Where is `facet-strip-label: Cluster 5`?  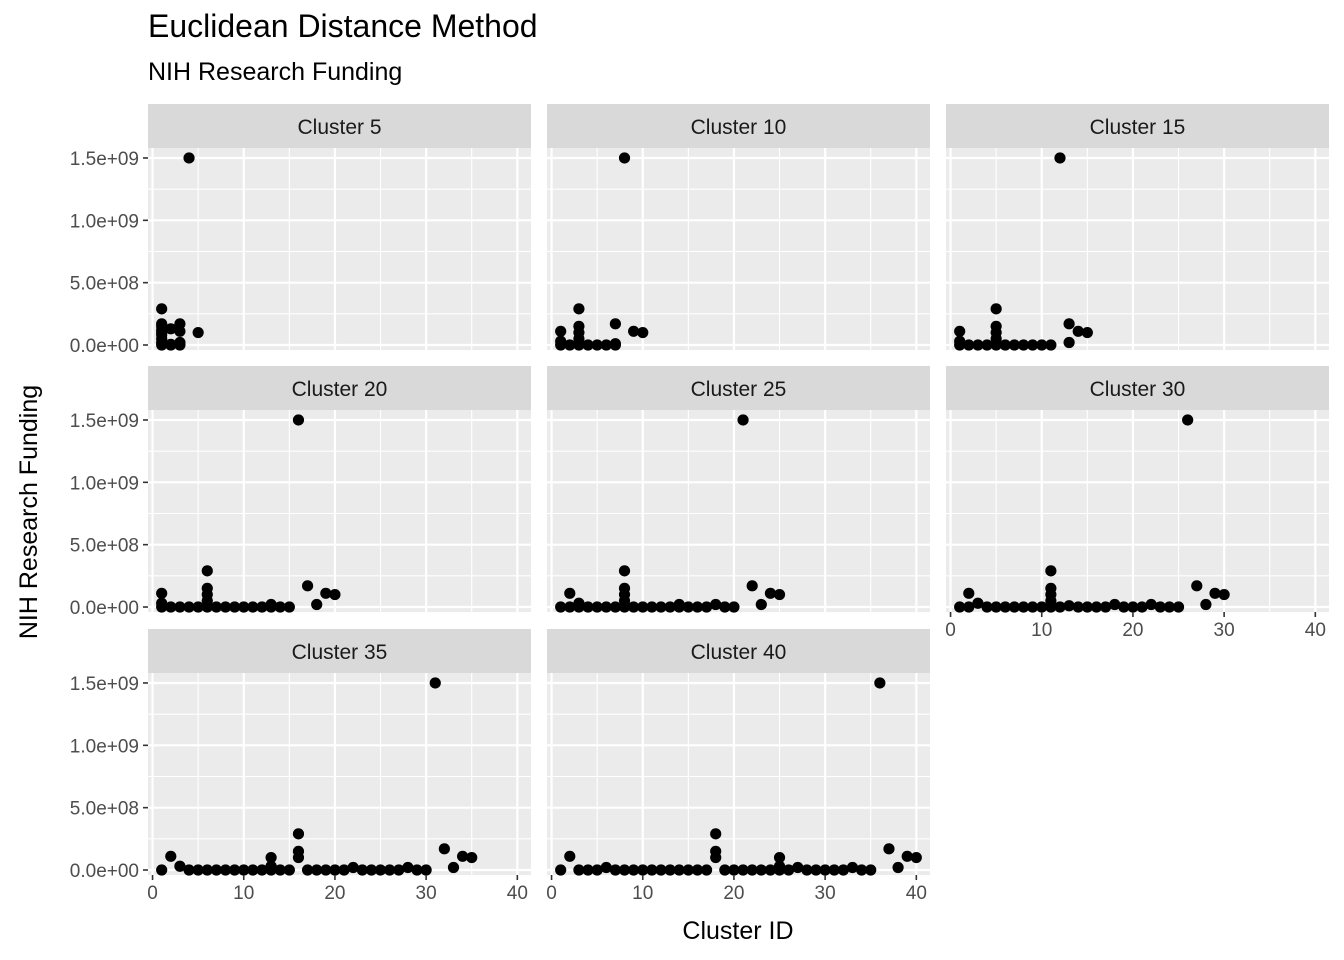
facet-strip-label: Cluster 5 is located at coordinates (339, 127).